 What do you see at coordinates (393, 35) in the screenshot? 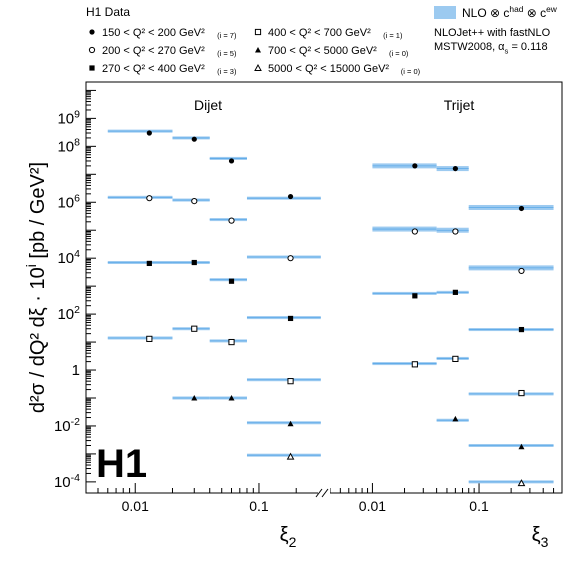
I see `legend-entry-tag: (i = 1)` at bounding box center [393, 35].